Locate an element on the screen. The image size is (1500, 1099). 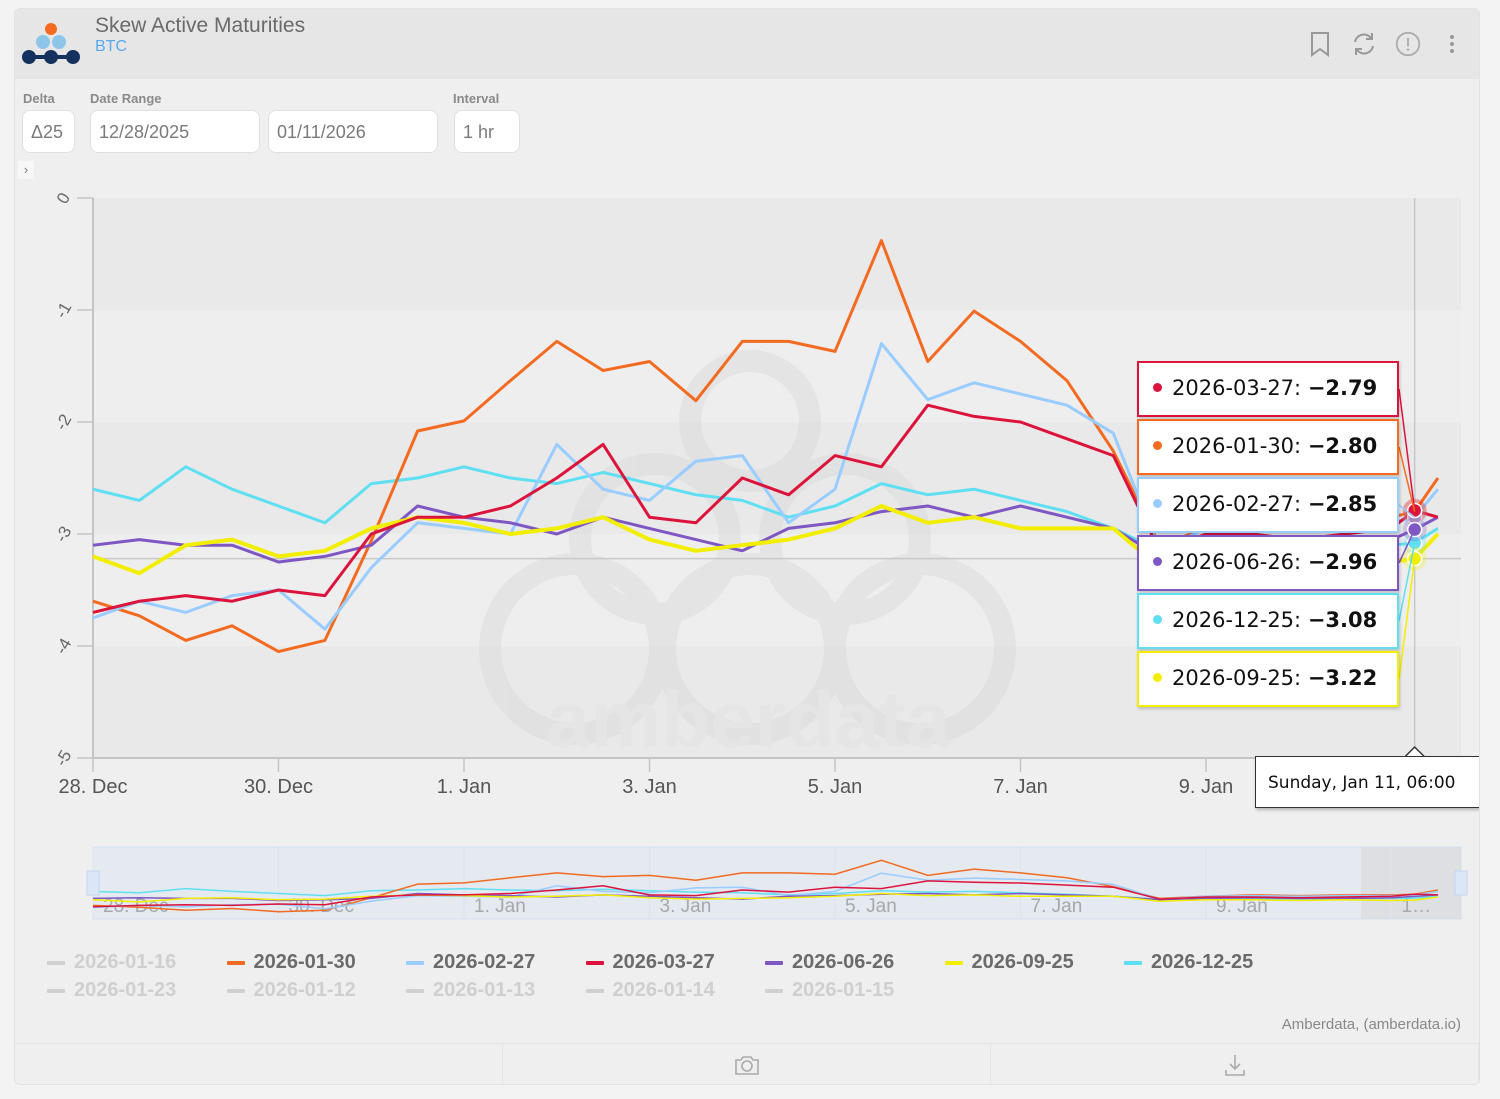
legend-item-2026-06-26: 2026-06-26 is located at coordinates (829, 962).